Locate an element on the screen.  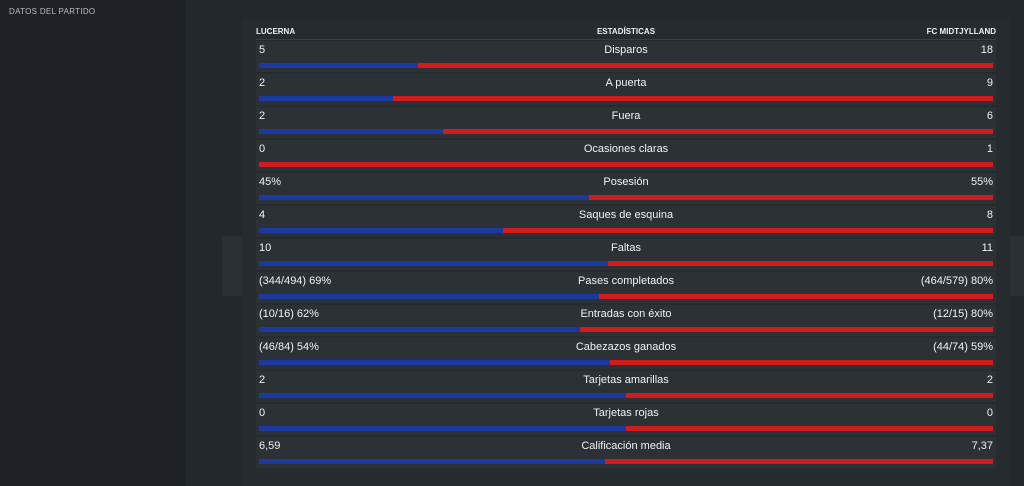
home-value: 4 is located at coordinates (262, 215).